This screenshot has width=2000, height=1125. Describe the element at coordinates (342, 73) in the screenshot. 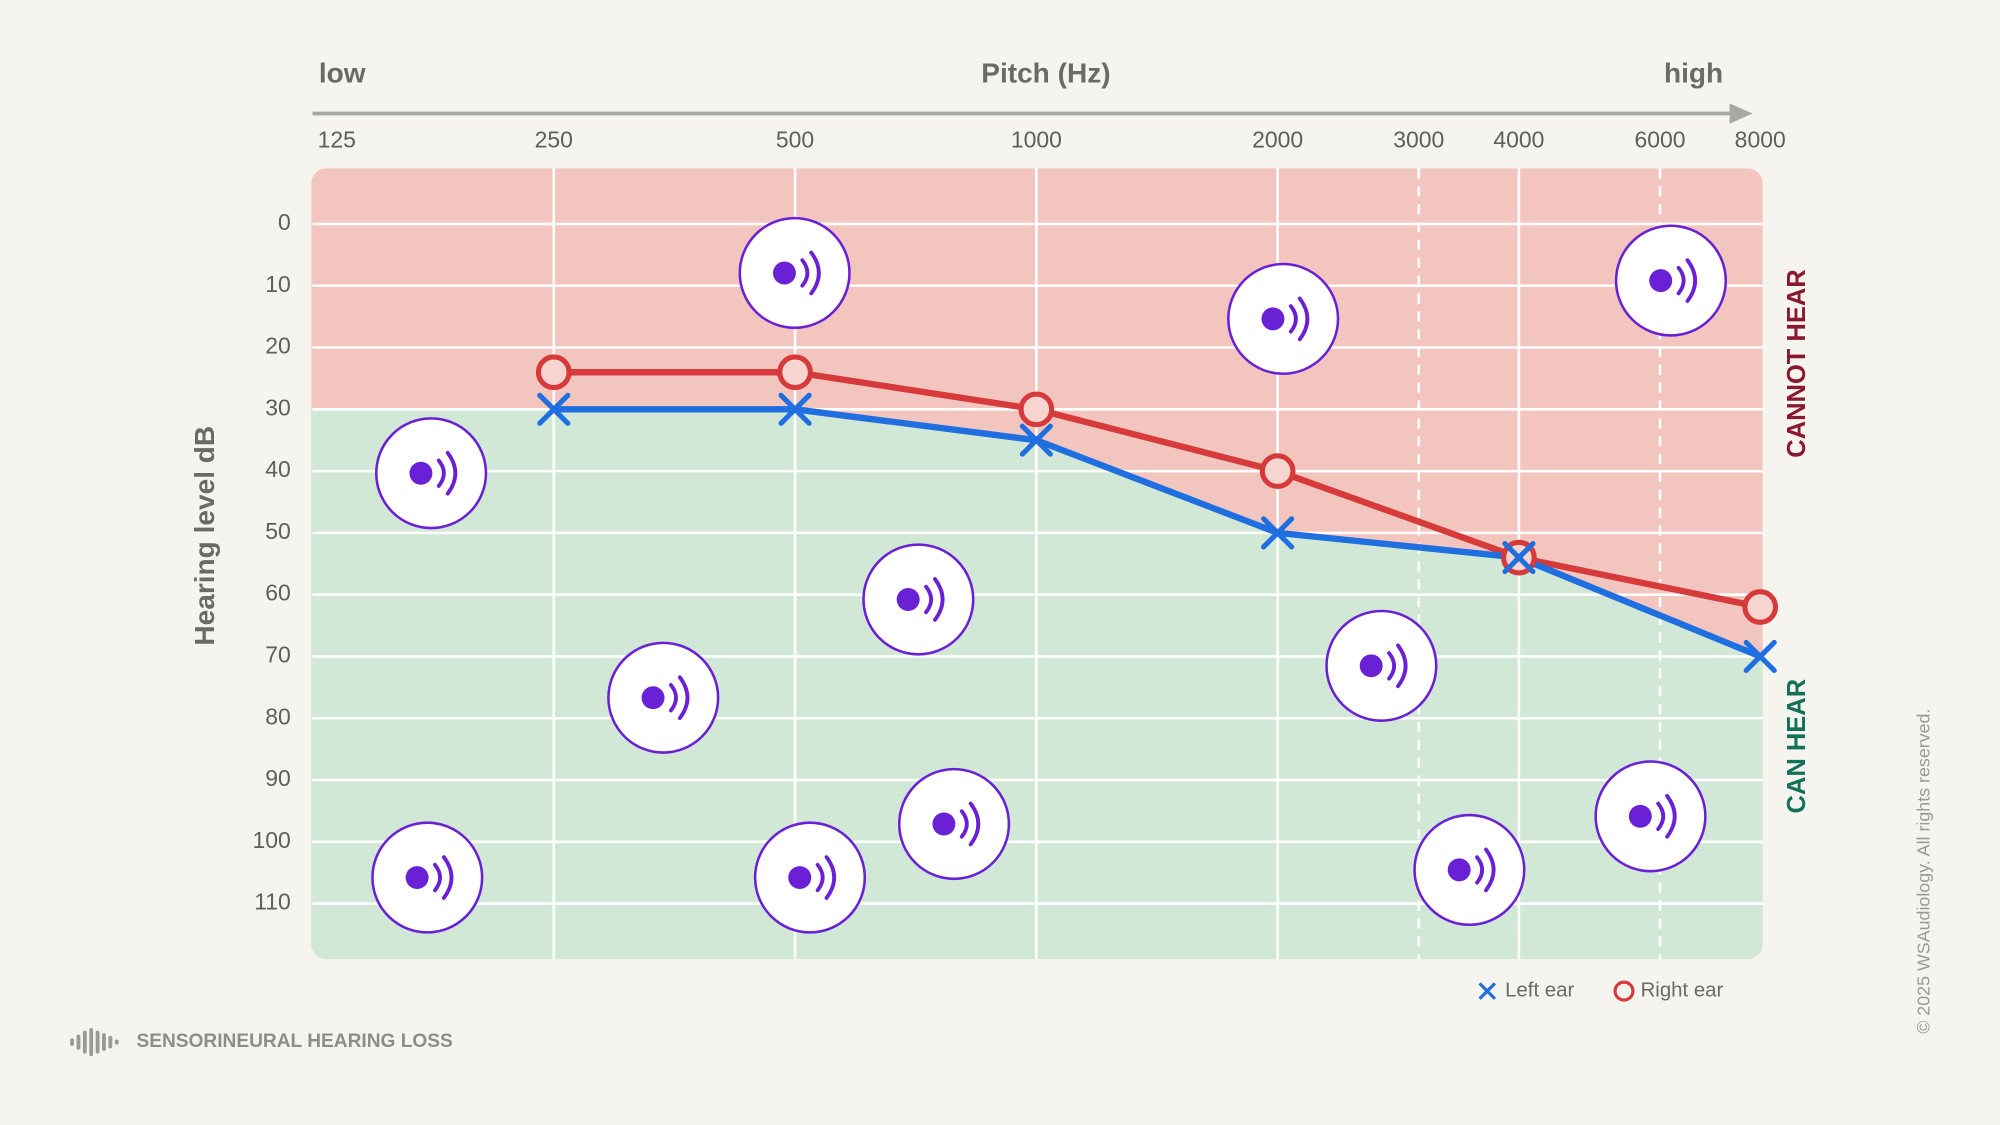

I see `x-low-label: low` at that location.